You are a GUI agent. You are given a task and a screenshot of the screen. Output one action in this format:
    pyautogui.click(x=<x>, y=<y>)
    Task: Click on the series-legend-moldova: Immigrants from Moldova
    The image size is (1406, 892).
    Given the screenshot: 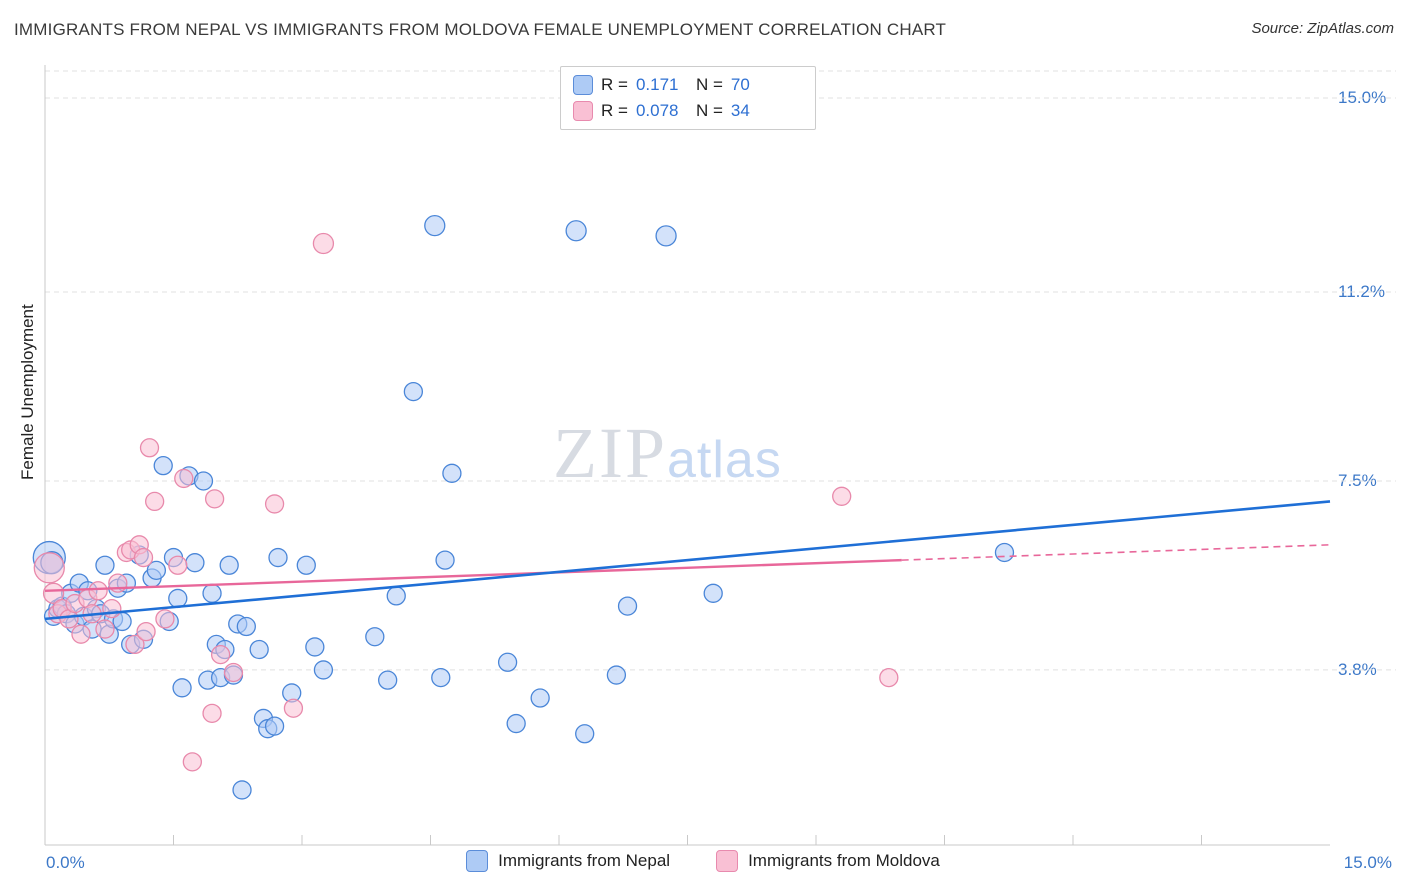 What is the action you would take?
    pyautogui.click(x=828, y=861)
    